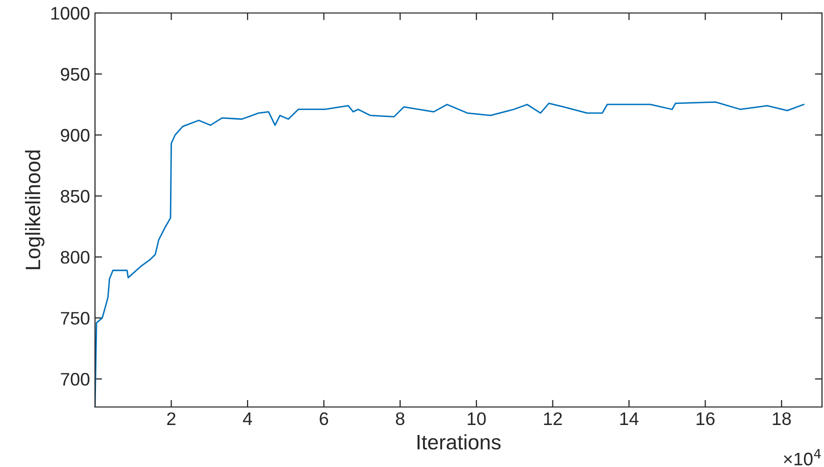 Image resolution: width=824 pixels, height=467 pixels. I want to click on x-tick-label: 2, so click(171, 418).